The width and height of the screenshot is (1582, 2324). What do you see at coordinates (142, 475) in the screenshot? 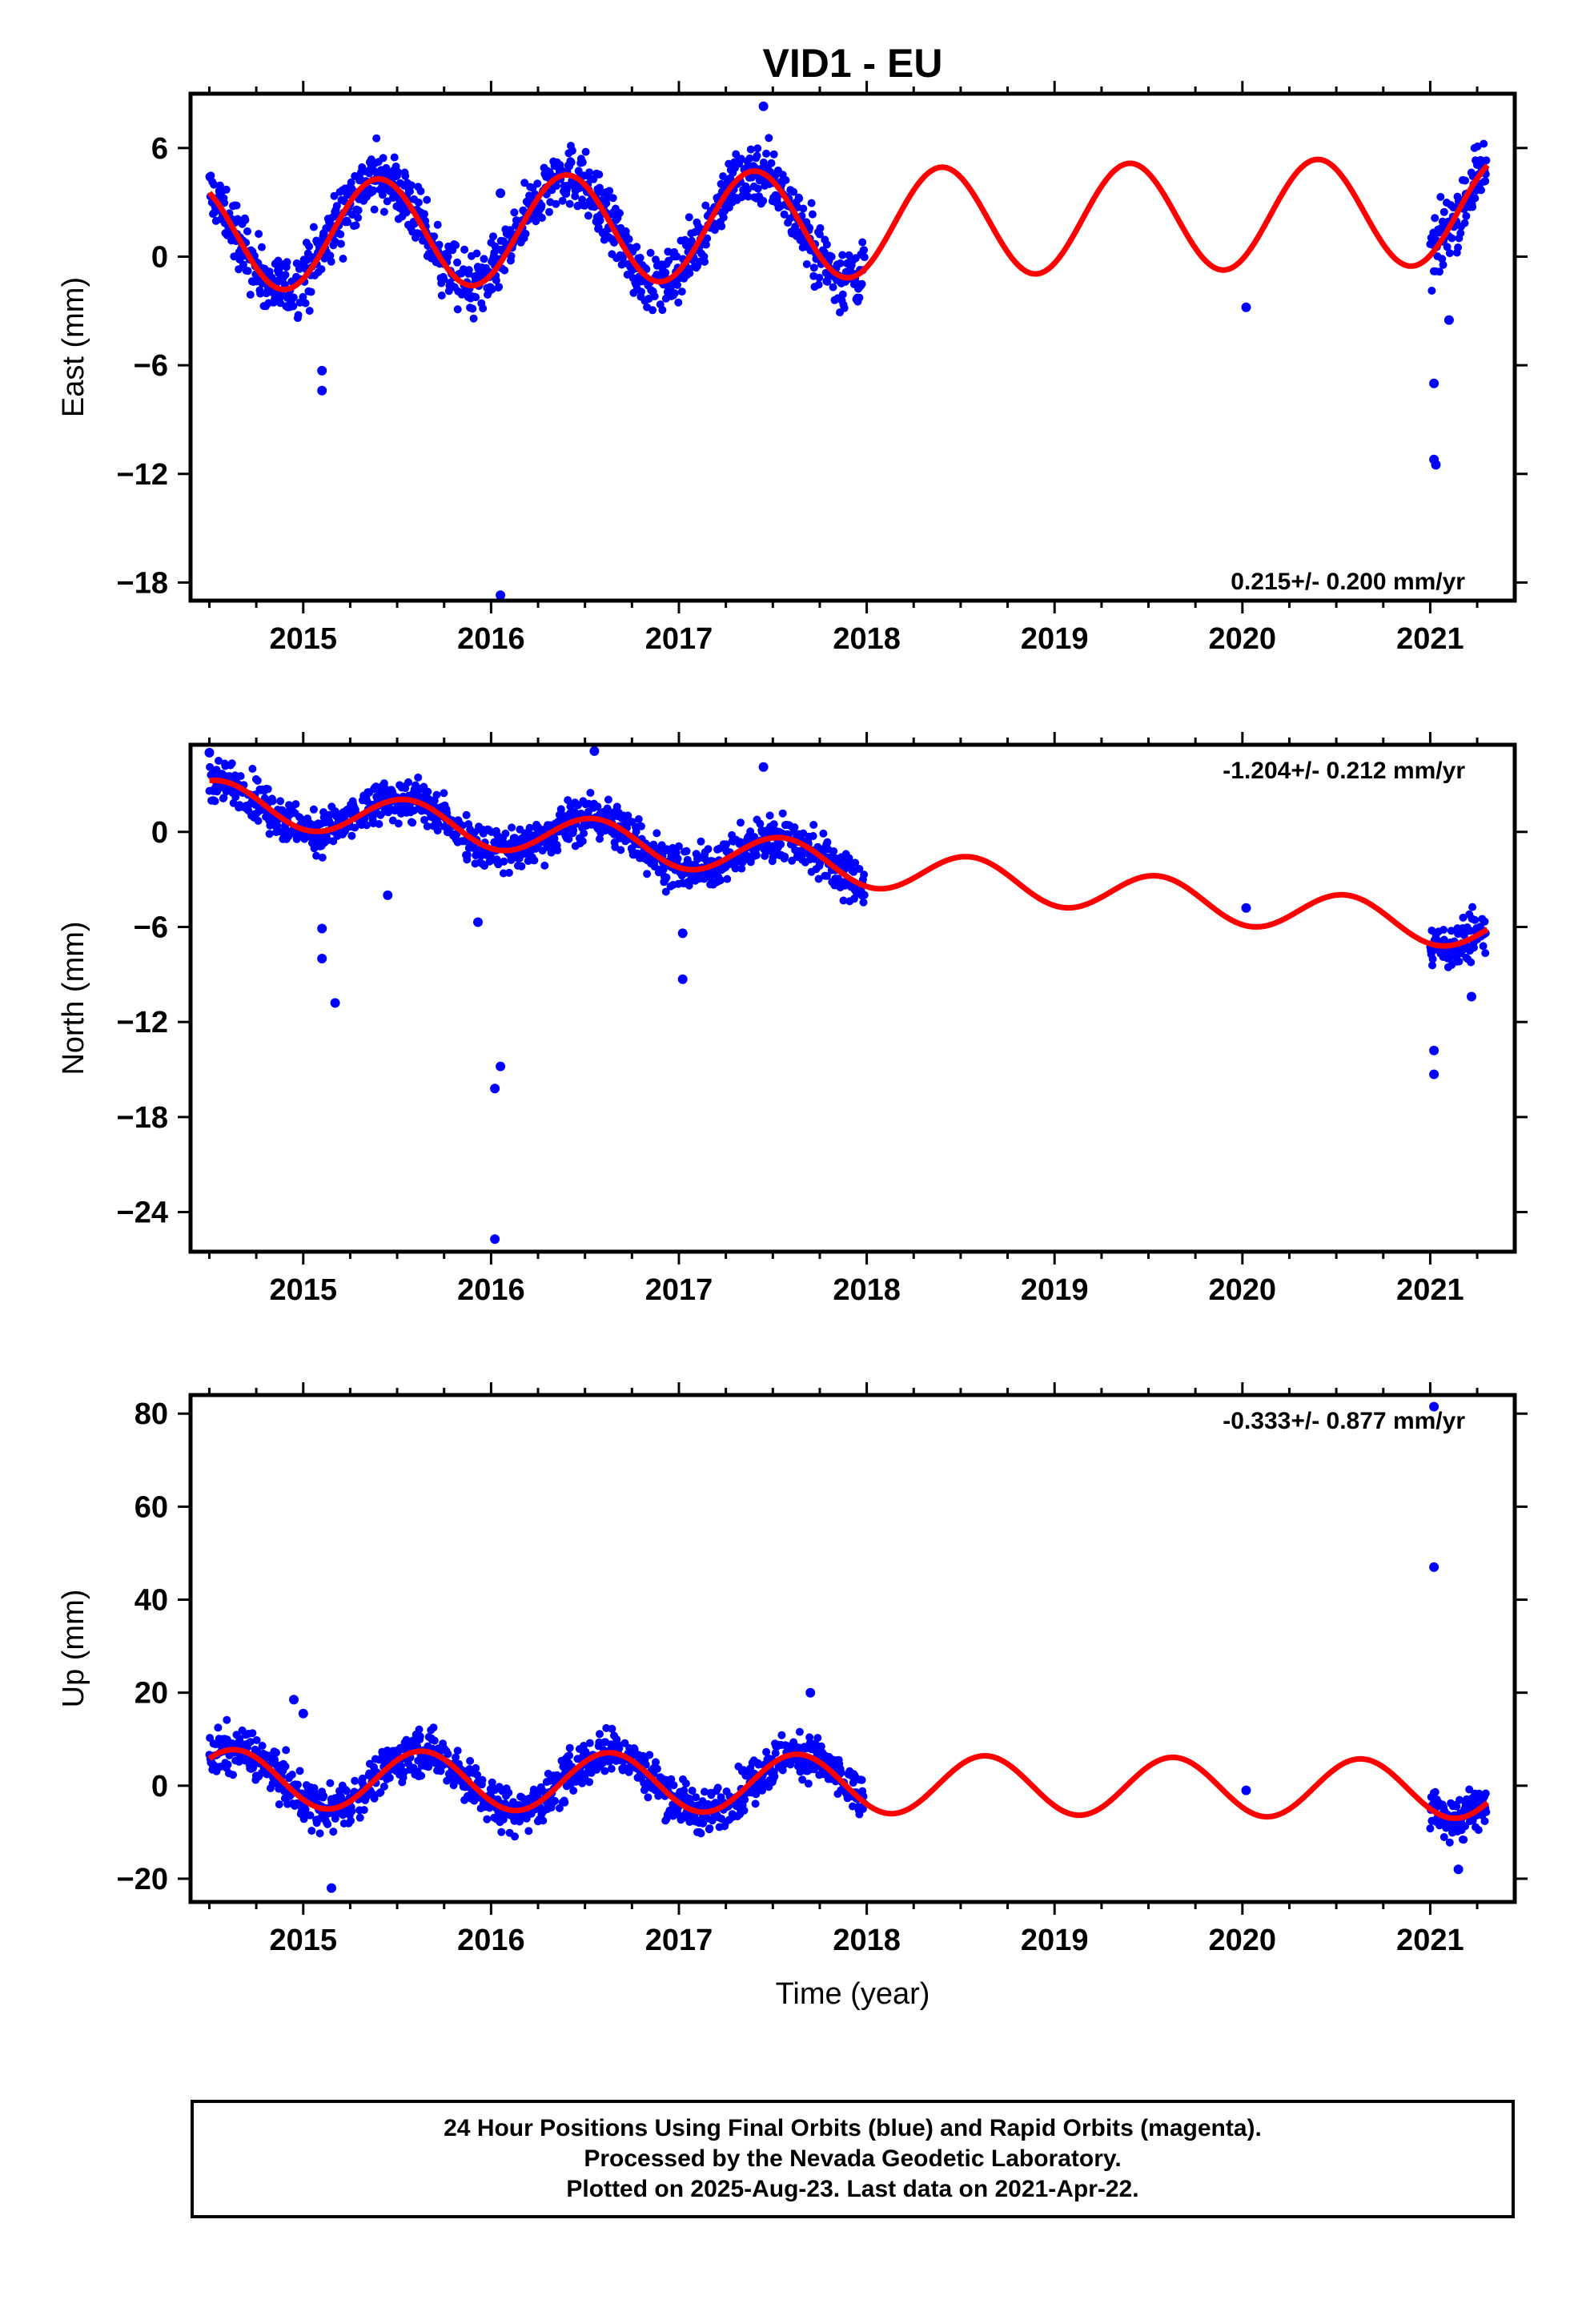
I see `y-tick-label: −12` at bounding box center [142, 475].